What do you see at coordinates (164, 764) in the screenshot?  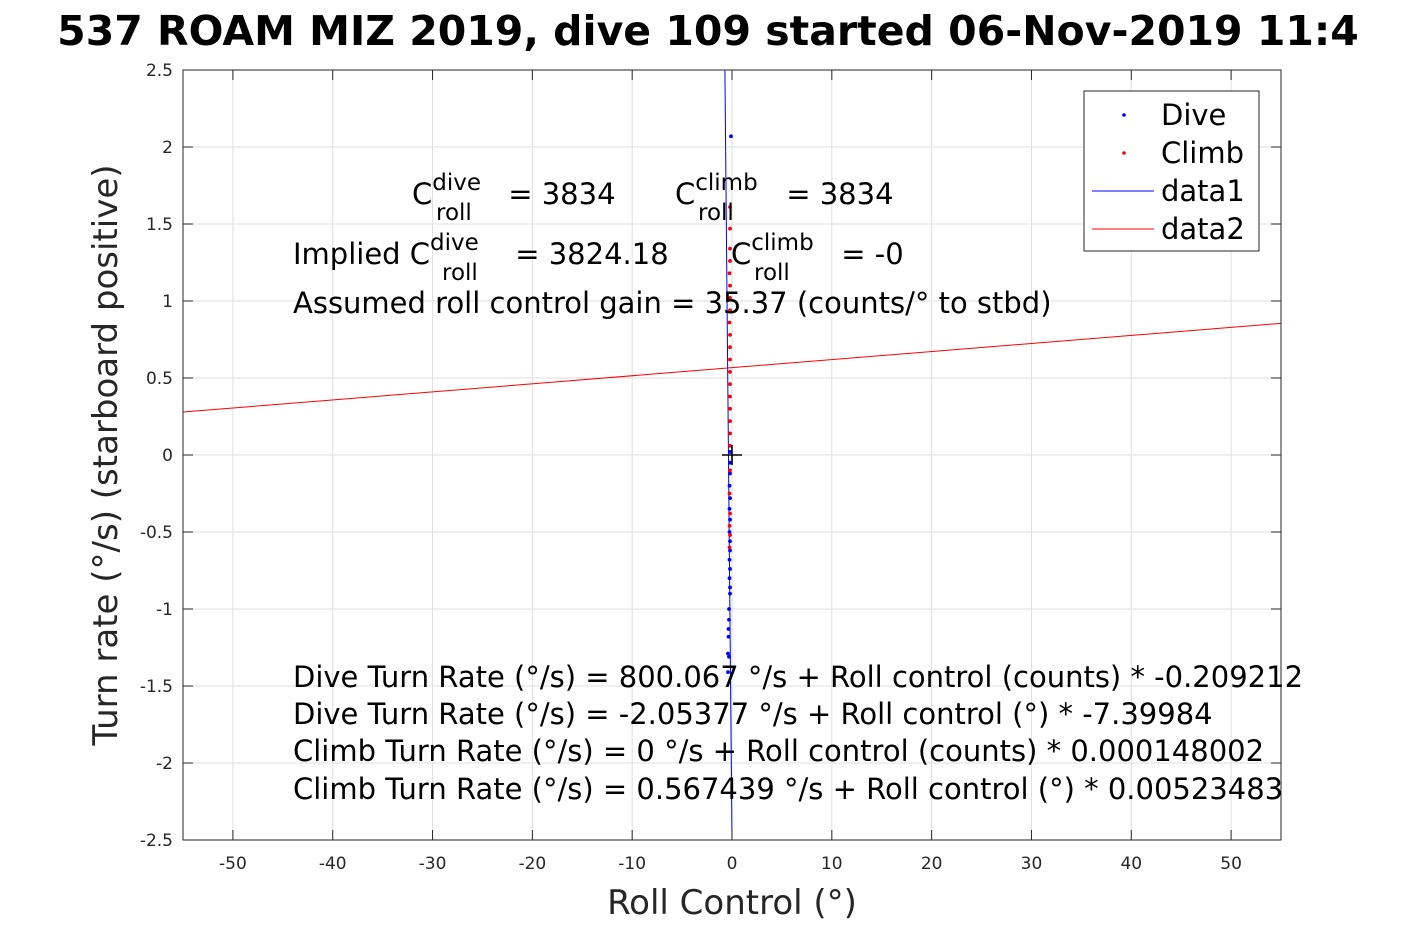 I see `y-tick-label: -2` at bounding box center [164, 764].